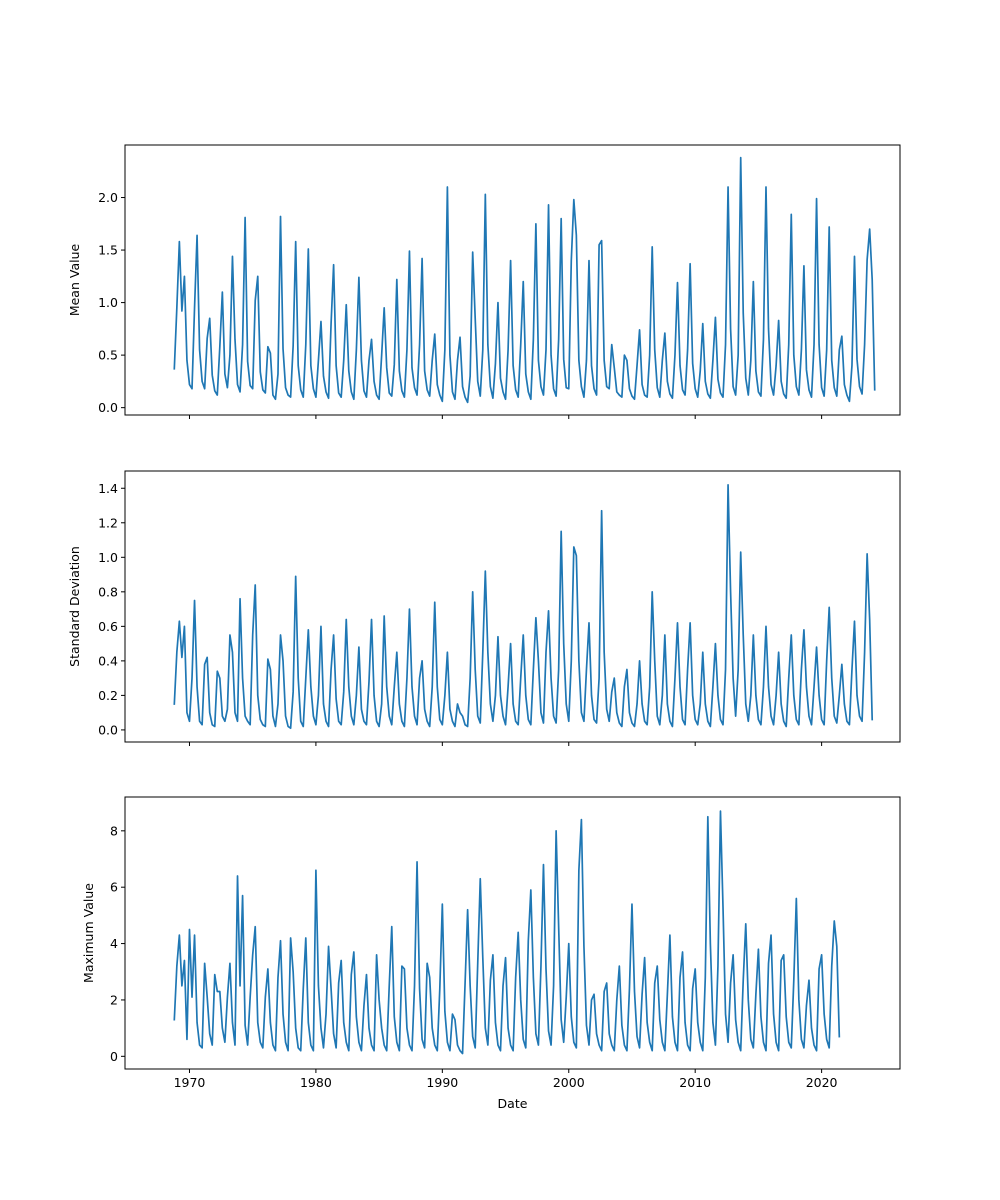 Image resolution: width=1000 pixels, height=1200 pixels. What do you see at coordinates (114, 943) in the screenshot?
I see `y-tick-label-max: 4` at bounding box center [114, 943].